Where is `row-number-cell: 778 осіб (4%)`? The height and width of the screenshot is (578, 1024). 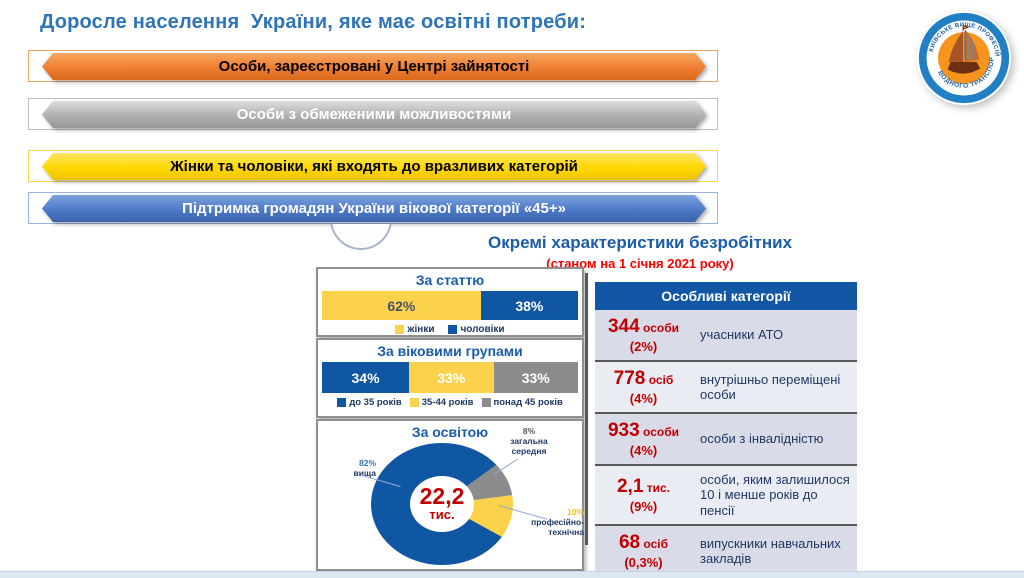 row-number-cell: 778 осіб (4%) is located at coordinates (643, 387).